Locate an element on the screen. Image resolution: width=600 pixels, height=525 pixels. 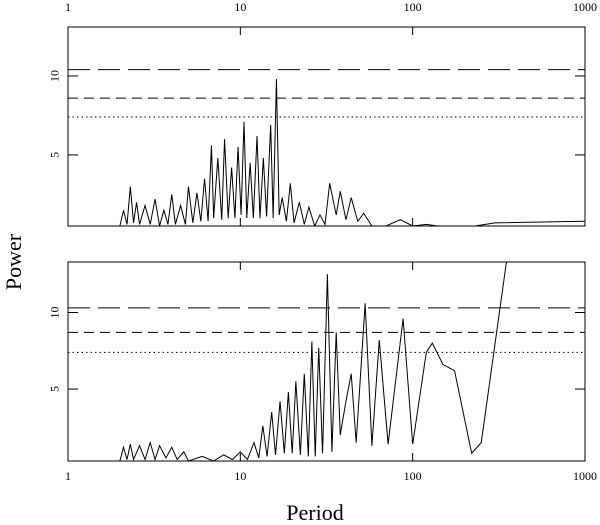
y-axis-label: Power is located at coordinates (13, 261).